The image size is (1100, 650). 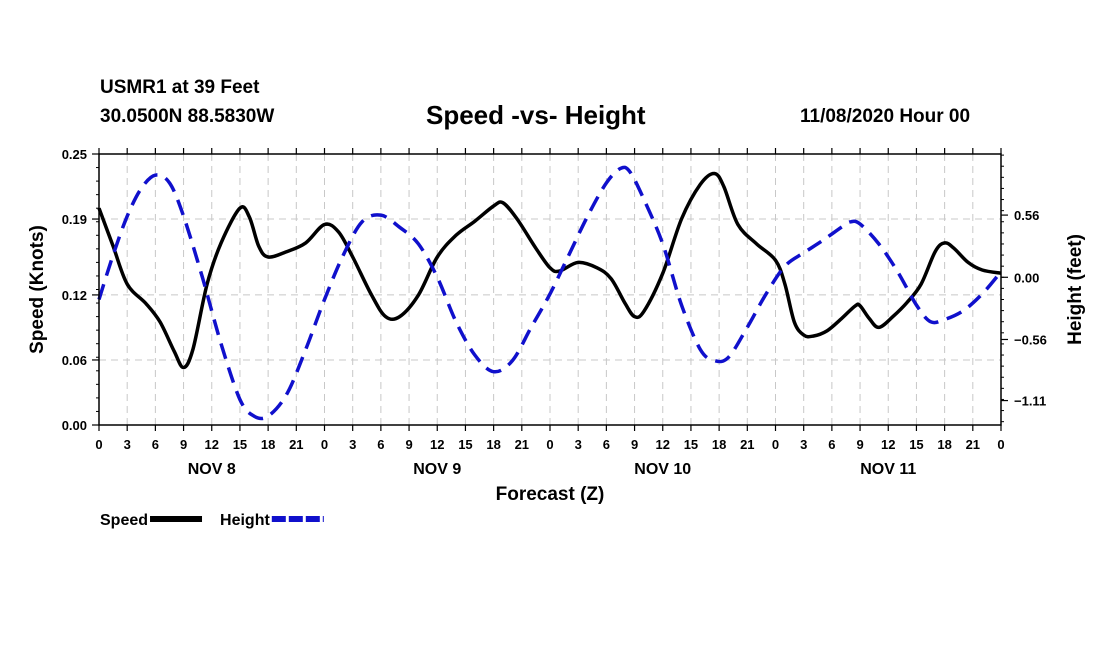 I want to click on y-tick-label: 0.00, so click(x=74, y=425).